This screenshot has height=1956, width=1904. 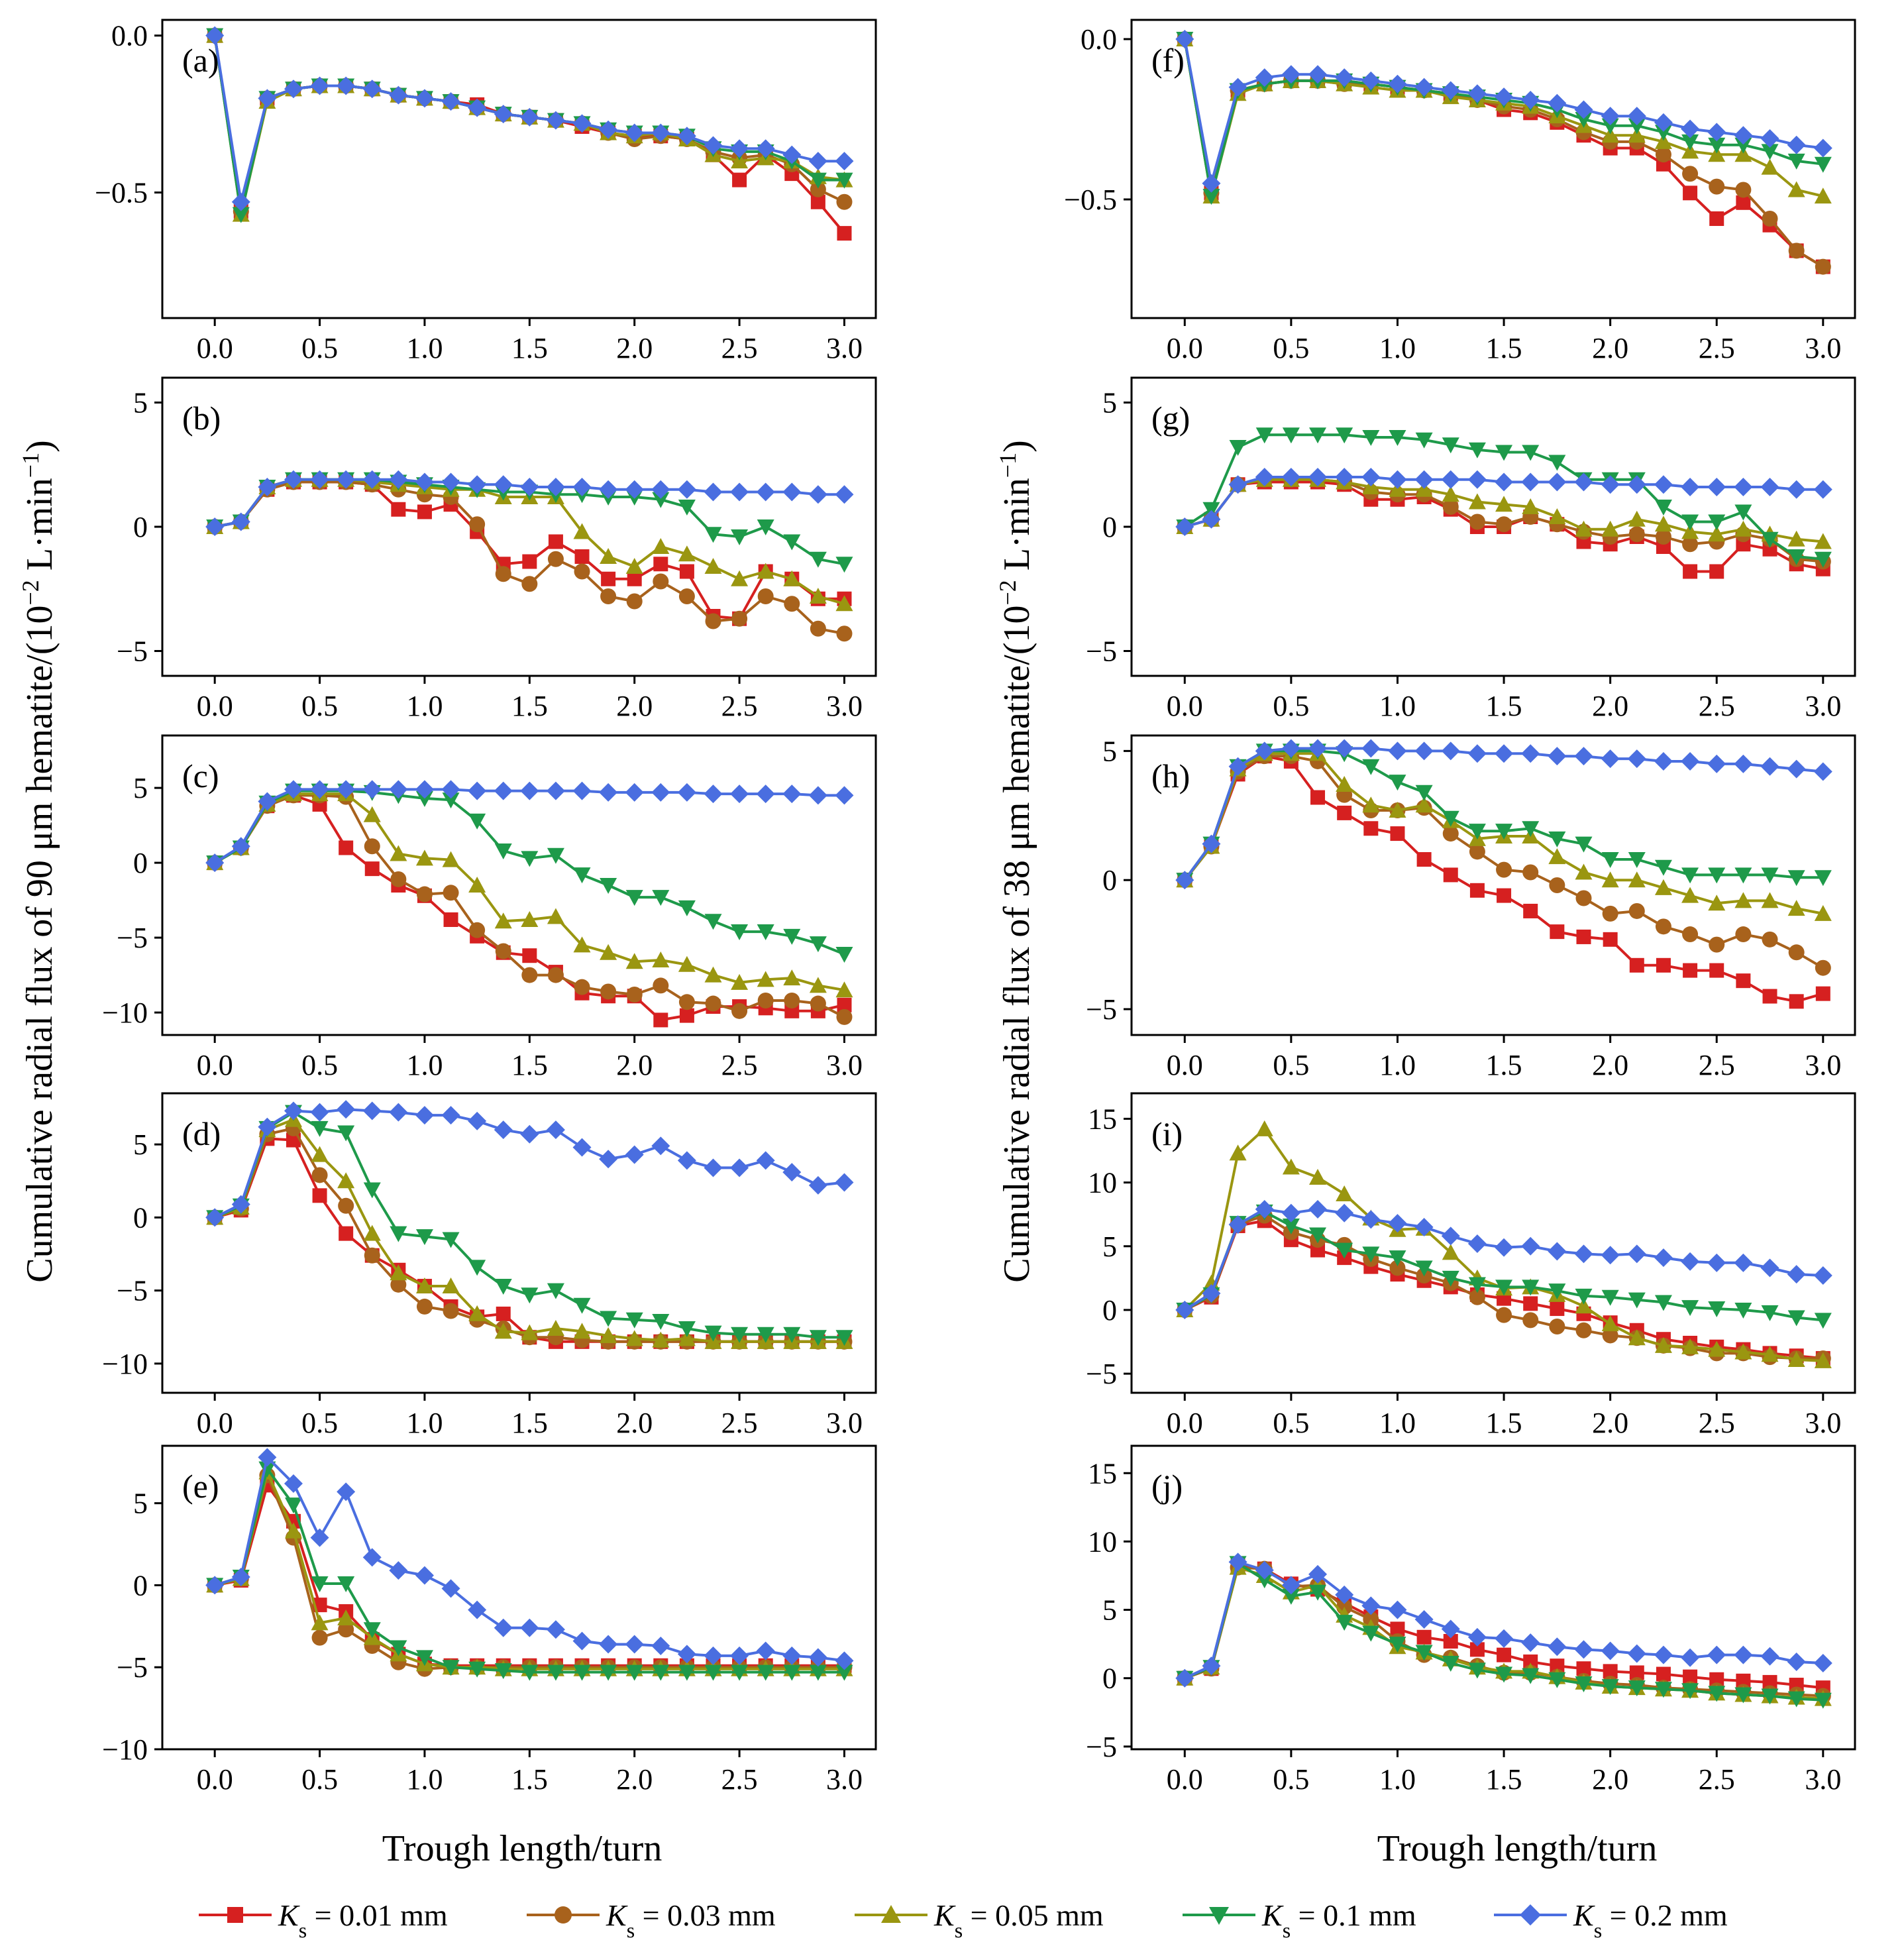 What do you see at coordinates (1167, 1133) in the screenshot?
I see `panel-label: (i)` at bounding box center [1167, 1133].